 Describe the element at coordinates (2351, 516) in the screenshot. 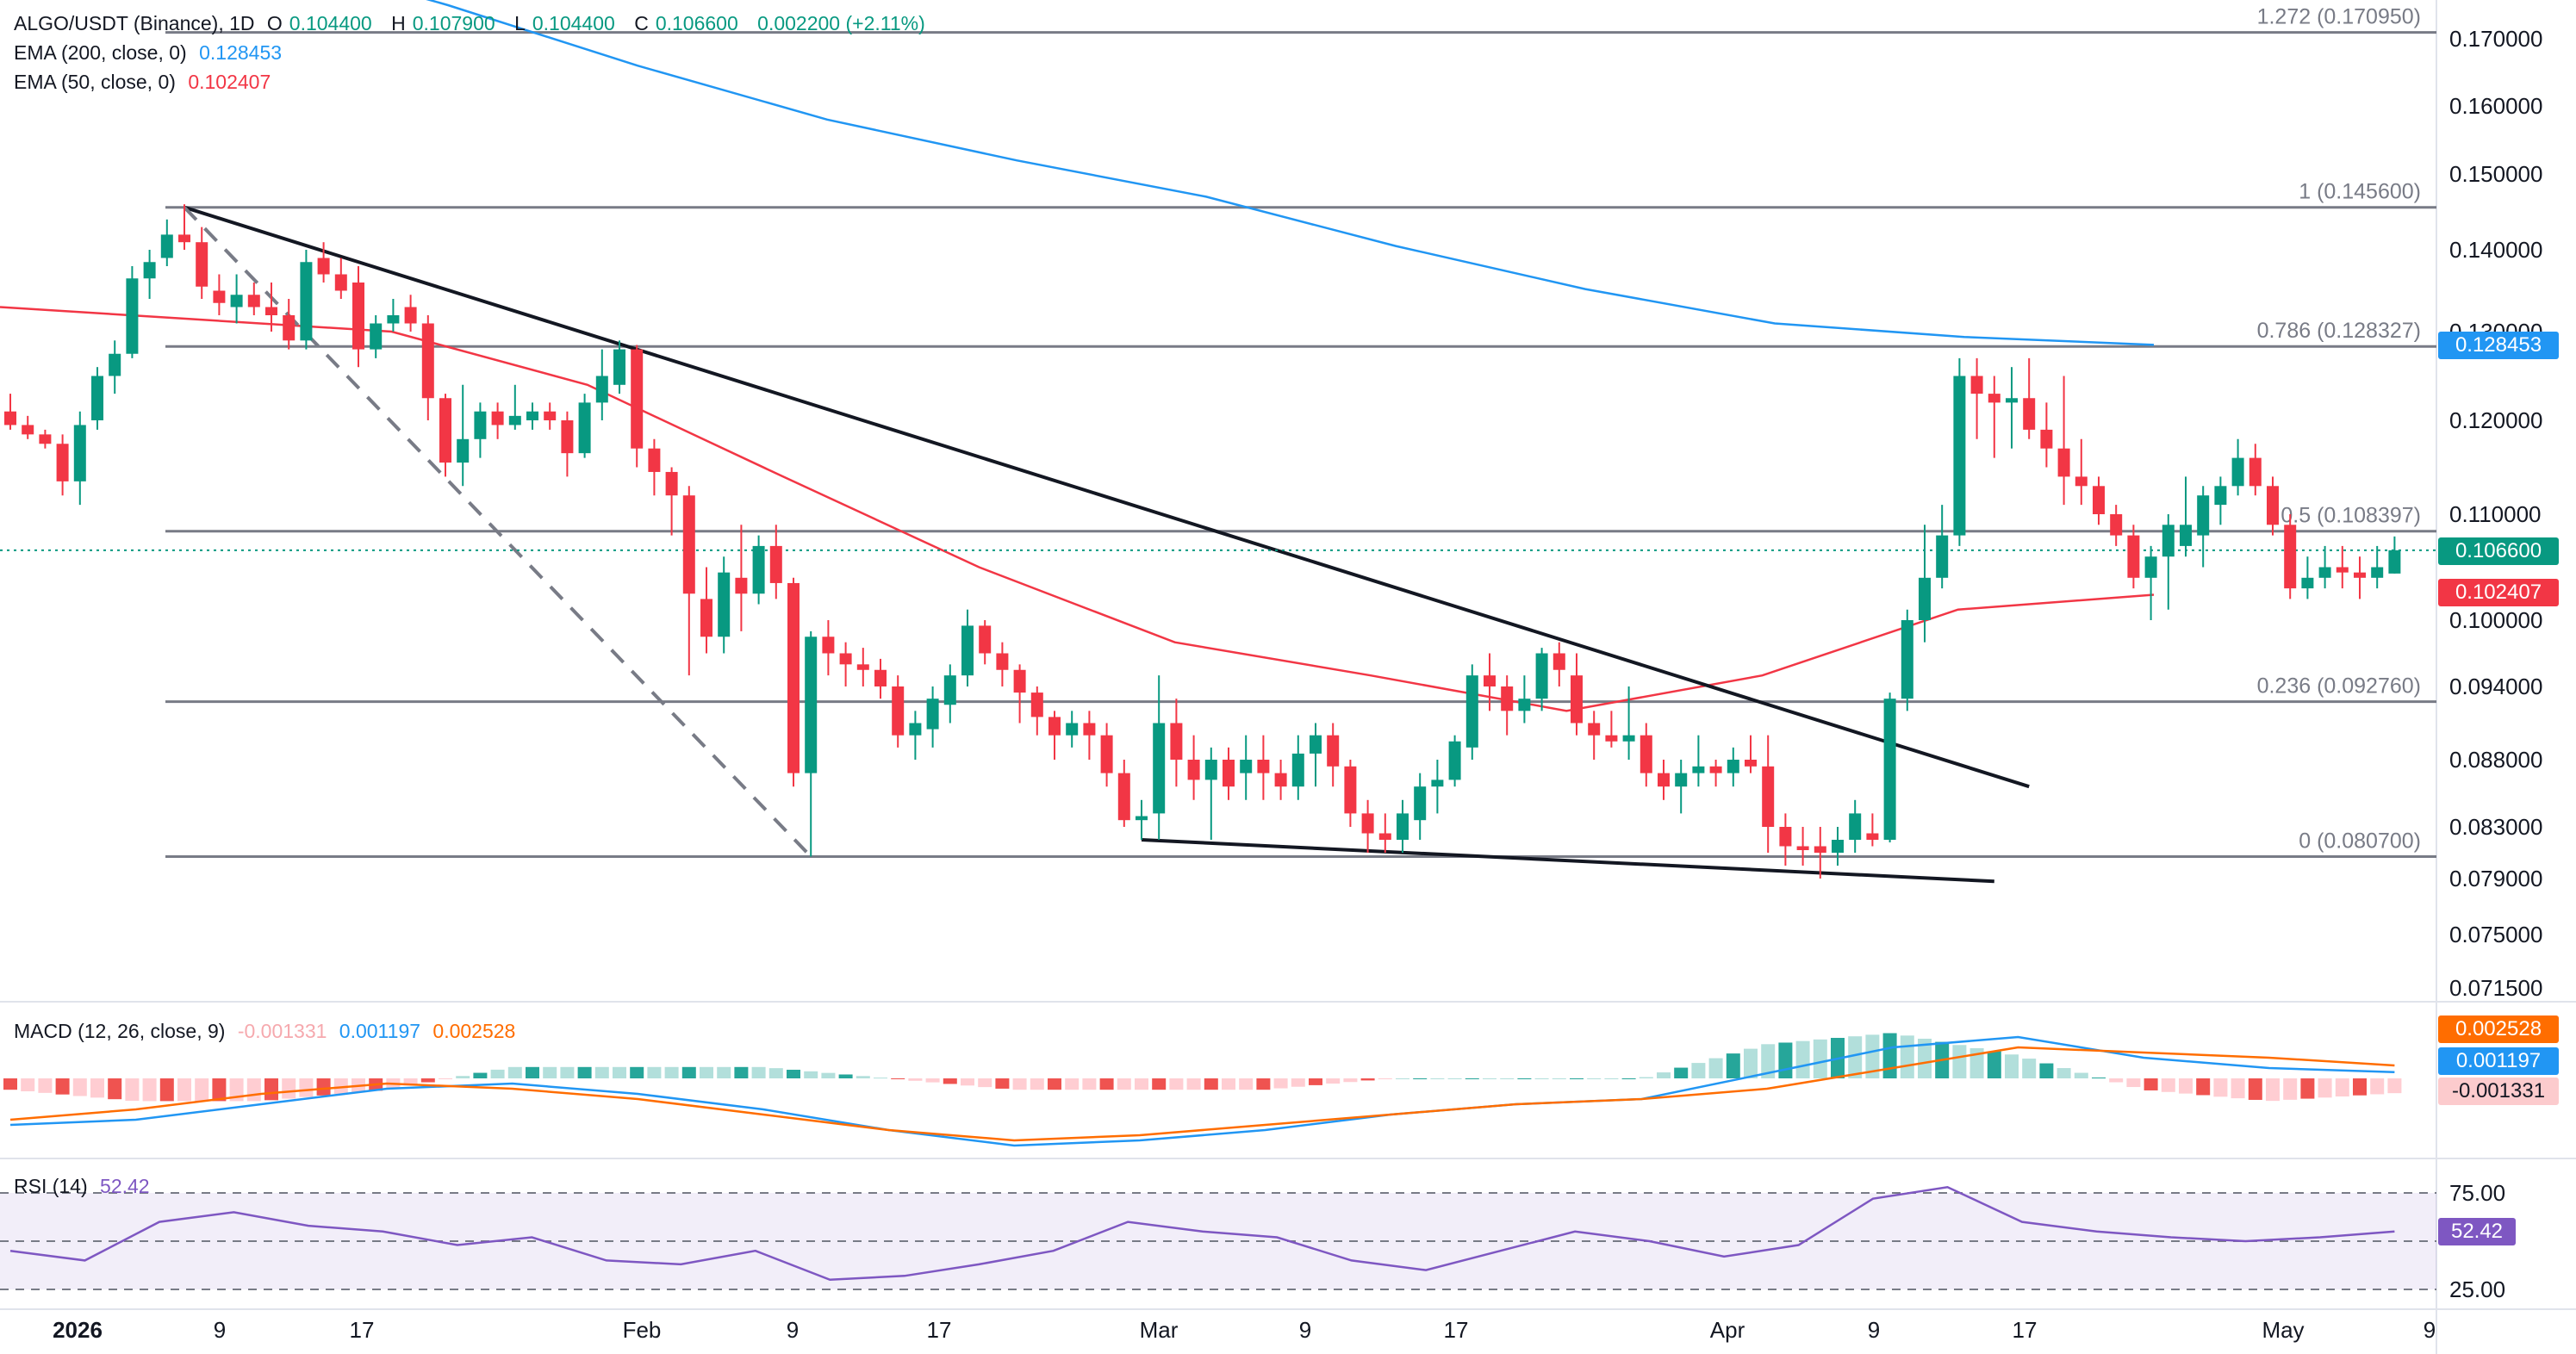

I see `fib-level-label: 0.5 (0.108397)` at that location.